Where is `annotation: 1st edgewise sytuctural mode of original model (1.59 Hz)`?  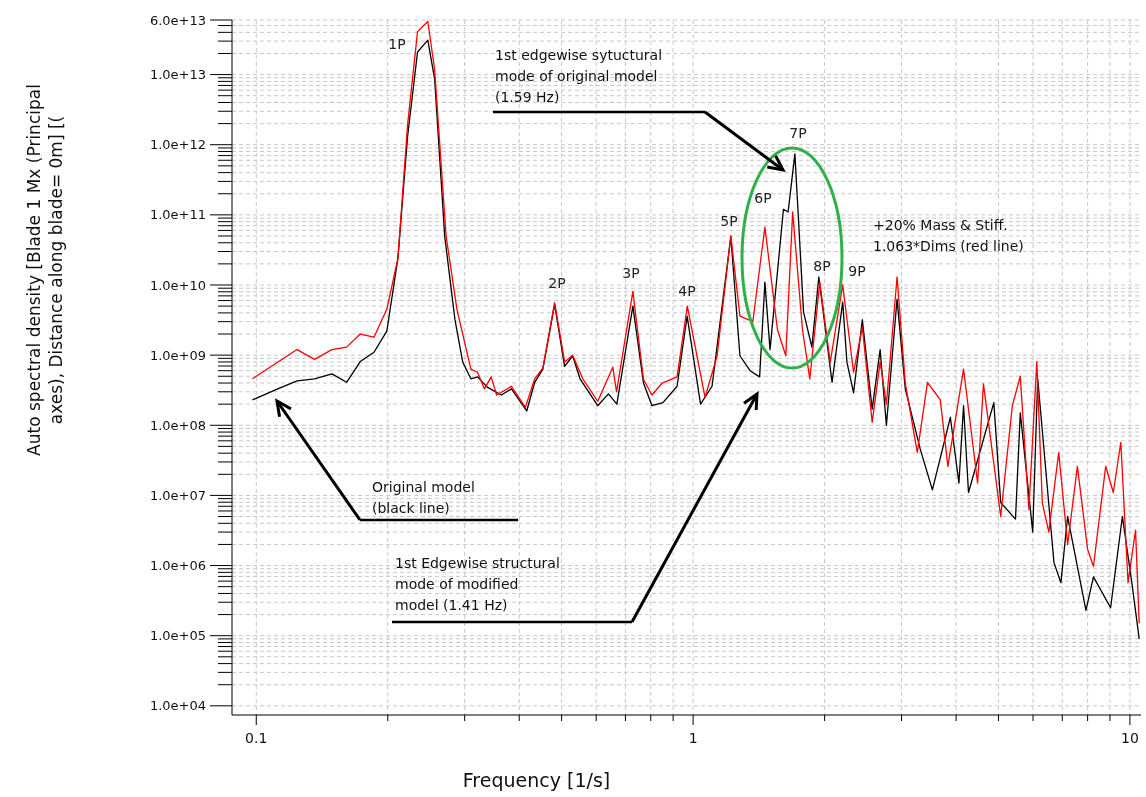 annotation: 1st edgewise sytuctural mode of original model (1.59 Hz) is located at coordinates (579, 76).